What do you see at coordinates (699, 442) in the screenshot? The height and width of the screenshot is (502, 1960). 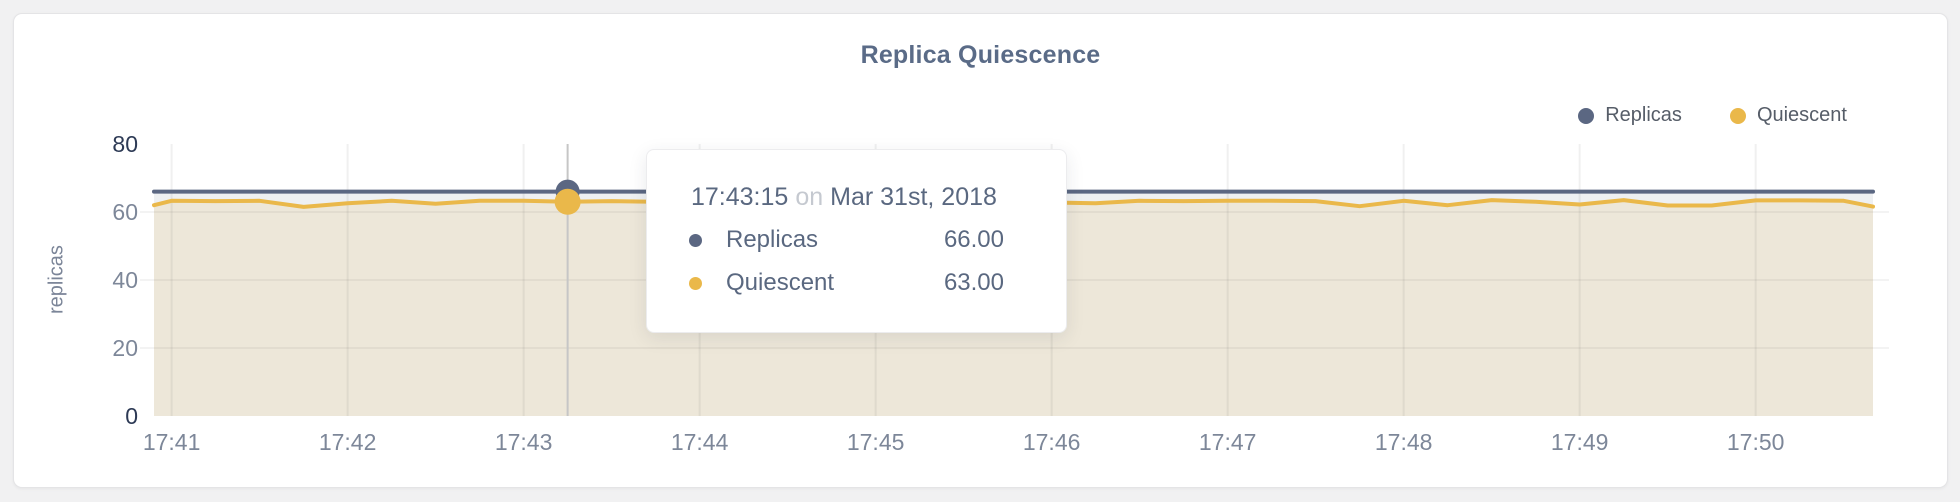 I see `x-tick-label: 17:44` at bounding box center [699, 442].